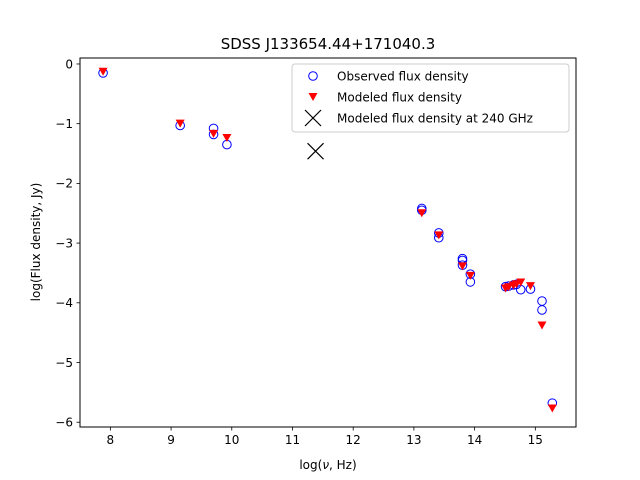 The height and width of the screenshot is (480, 640). Describe the element at coordinates (64, 243) in the screenshot. I see `y-tick-label: −3` at that location.